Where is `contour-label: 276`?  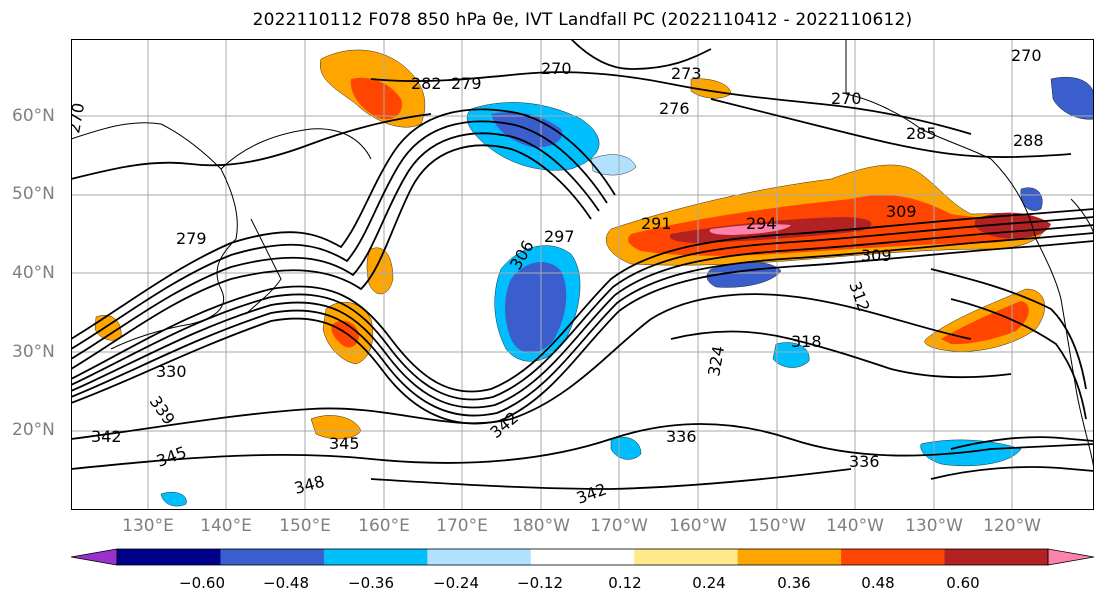 contour-label: 276 is located at coordinates (674, 108).